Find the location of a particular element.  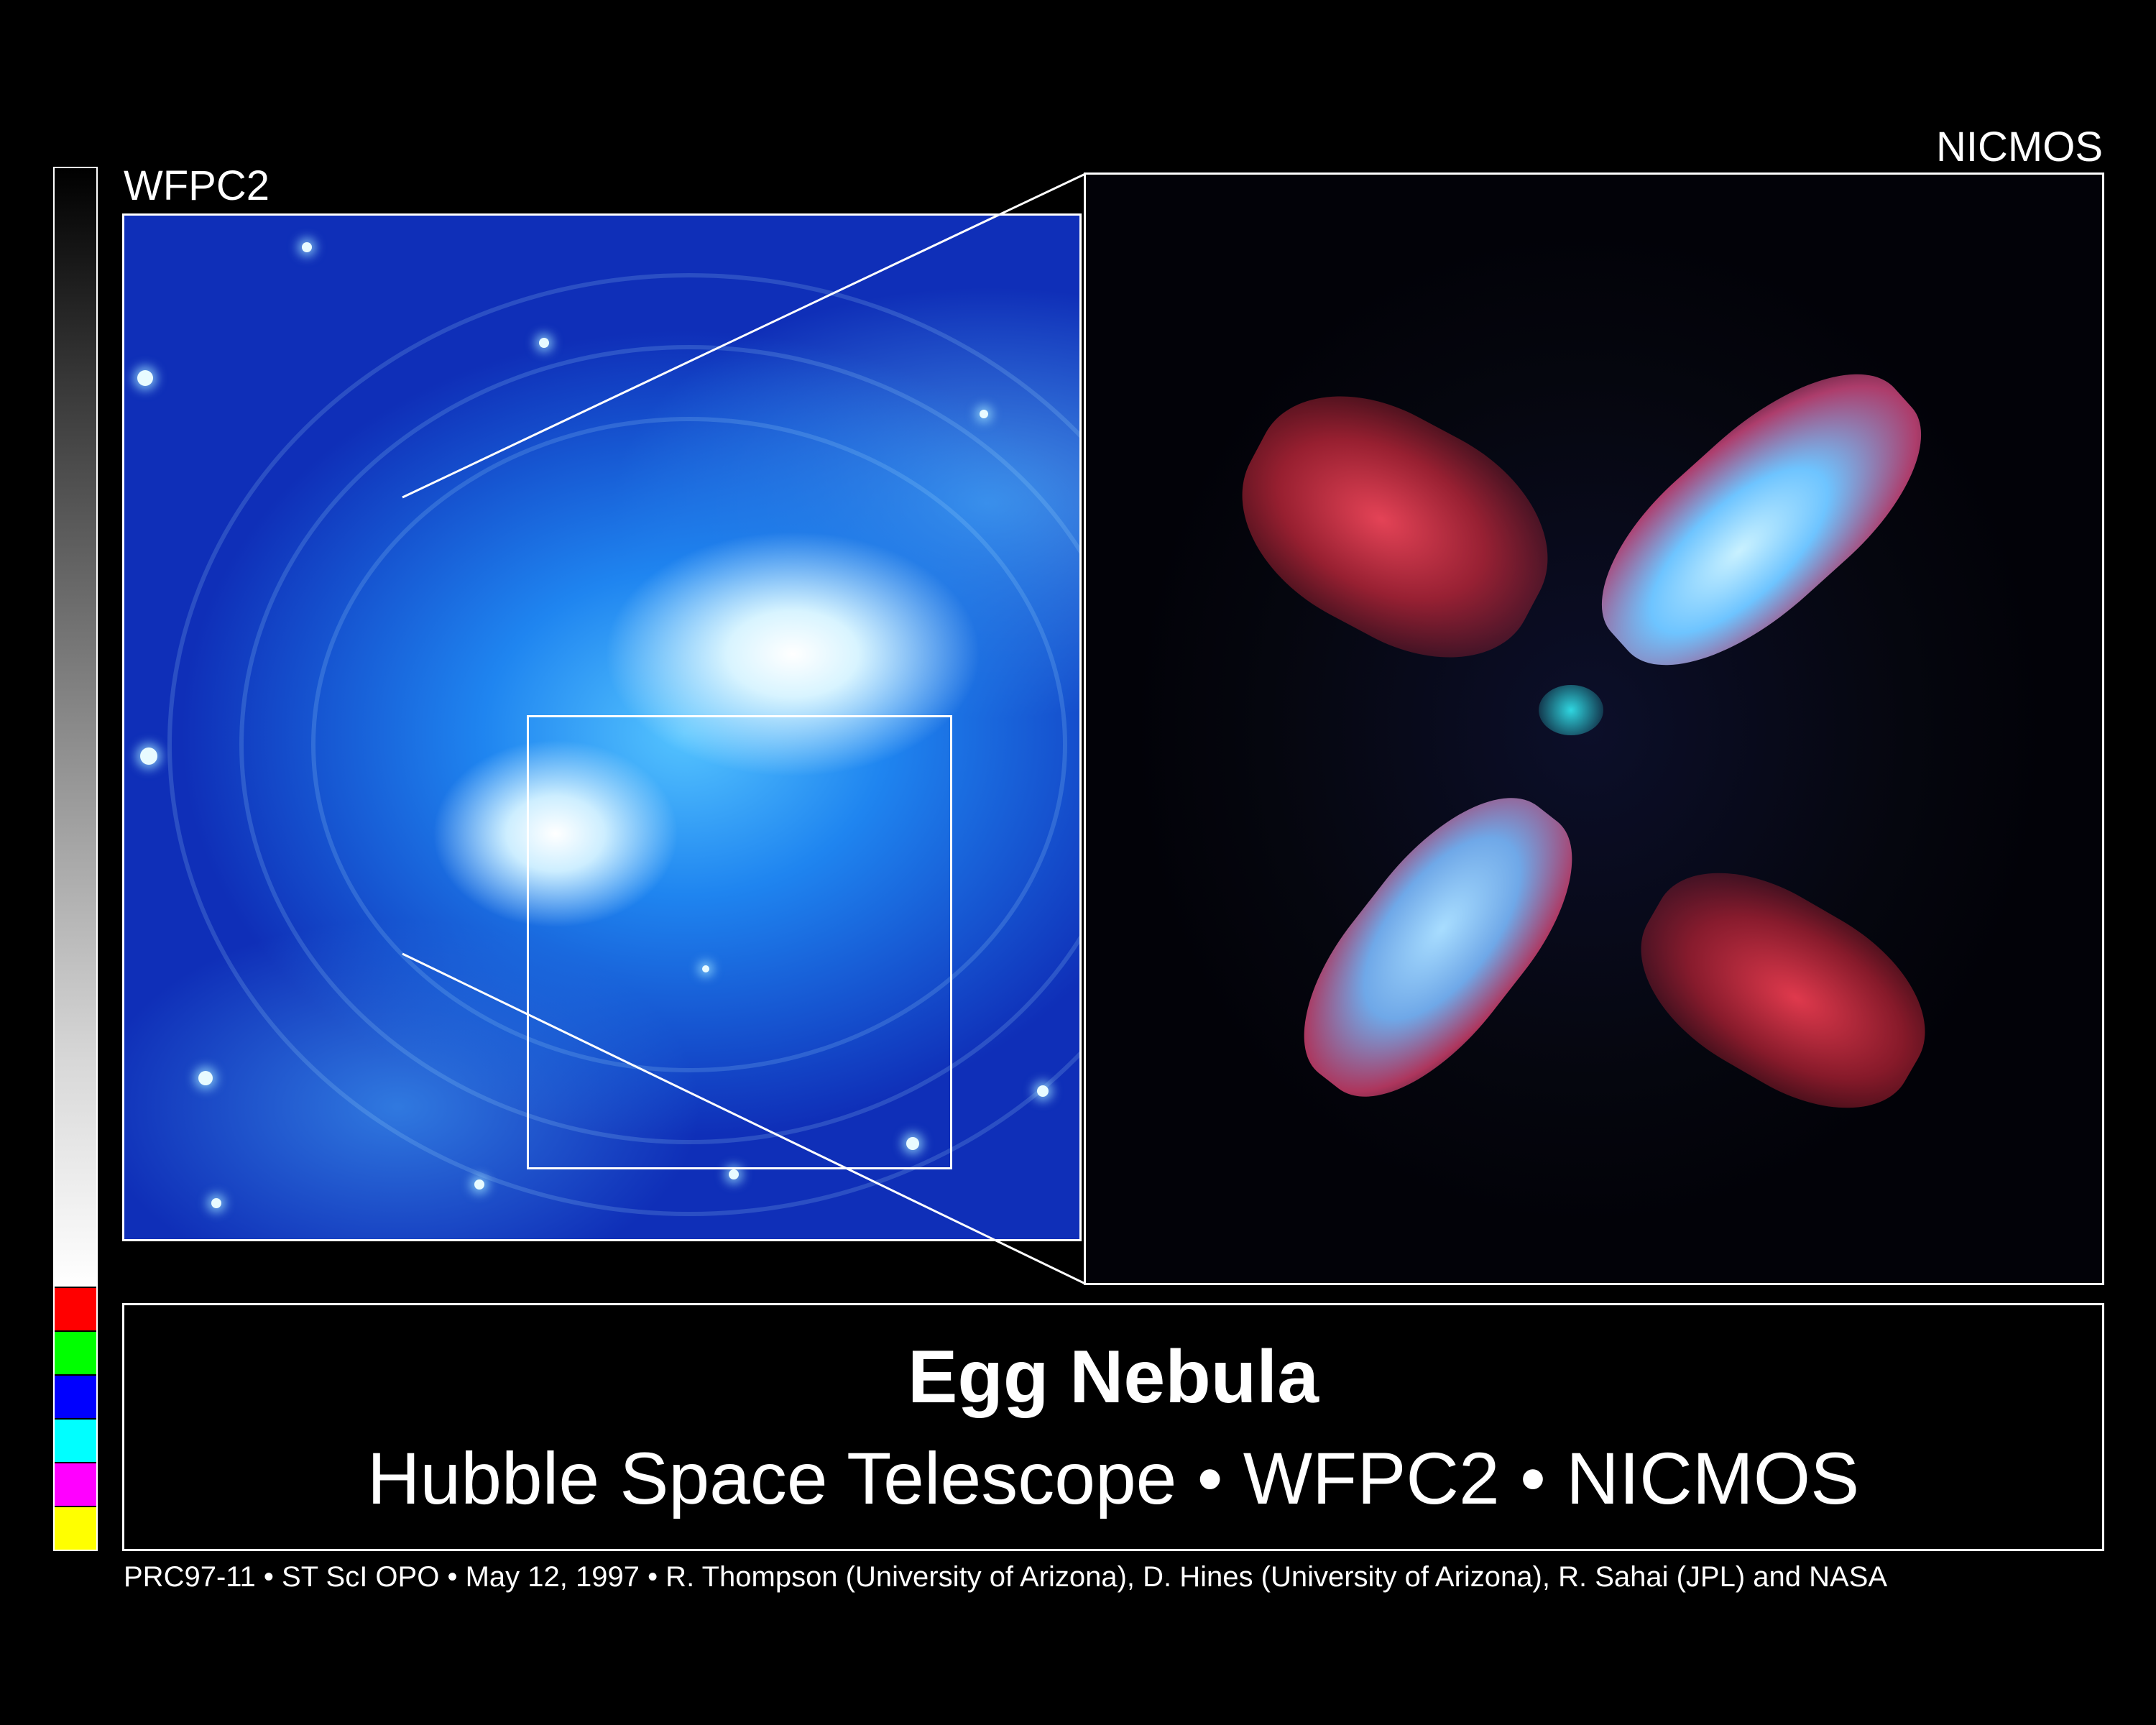

calibration-strip is located at coordinates (75, 859).